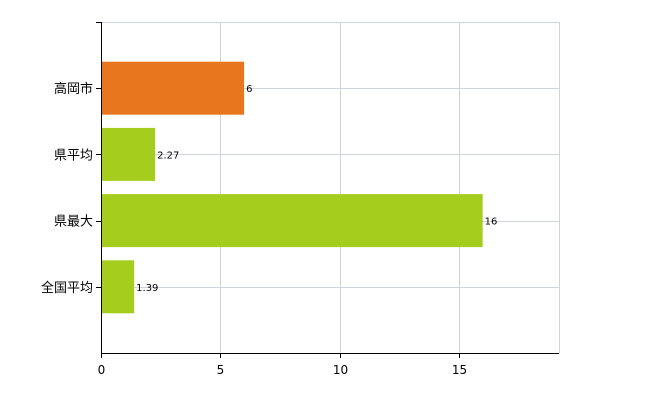 This screenshot has width=650, height=400. Describe the element at coordinates (459, 370) in the screenshot. I see `x-tick-label: 15` at that location.